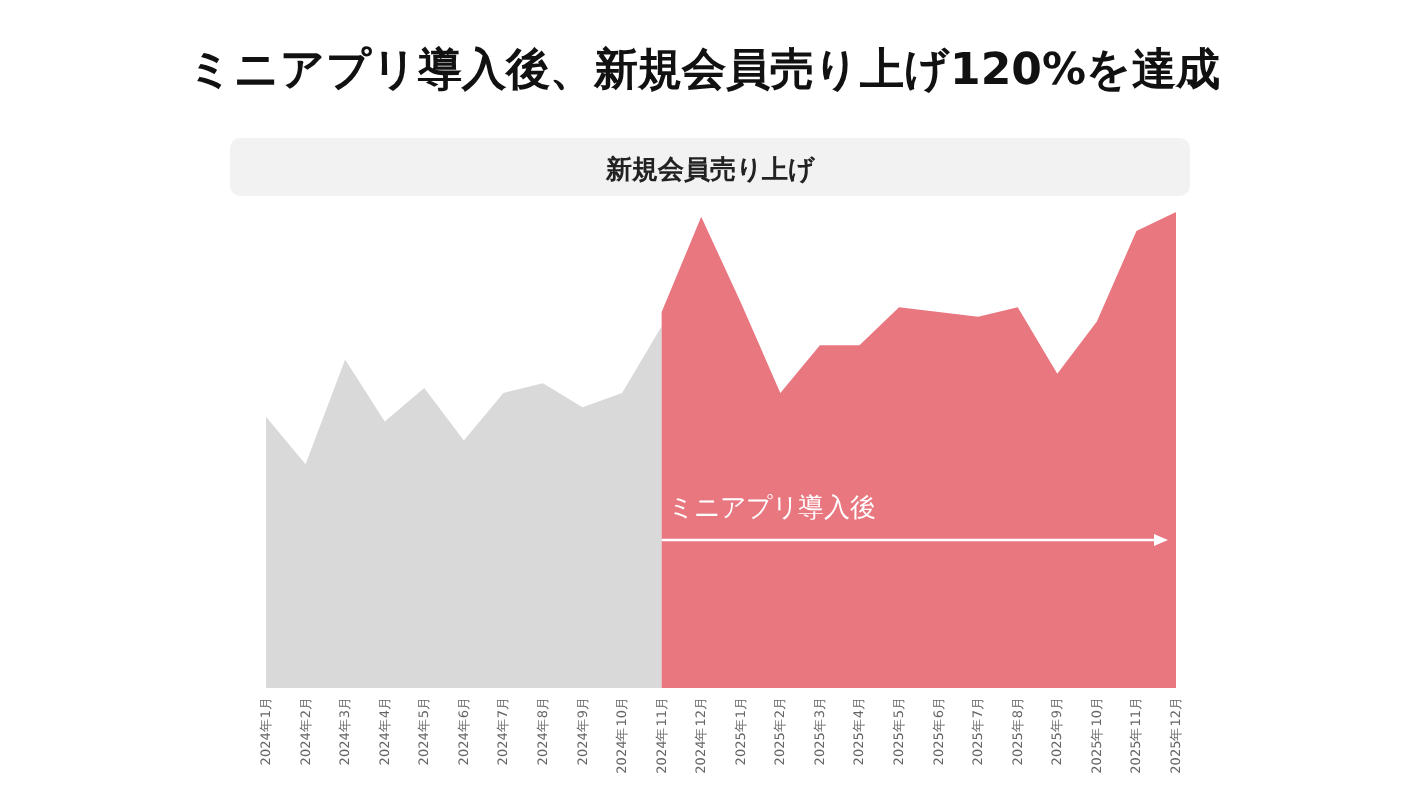 The width and height of the screenshot is (1408, 792). What do you see at coordinates (771, 509) in the screenshot?
I see `annotation: ミニアプリ導入後` at bounding box center [771, 509].